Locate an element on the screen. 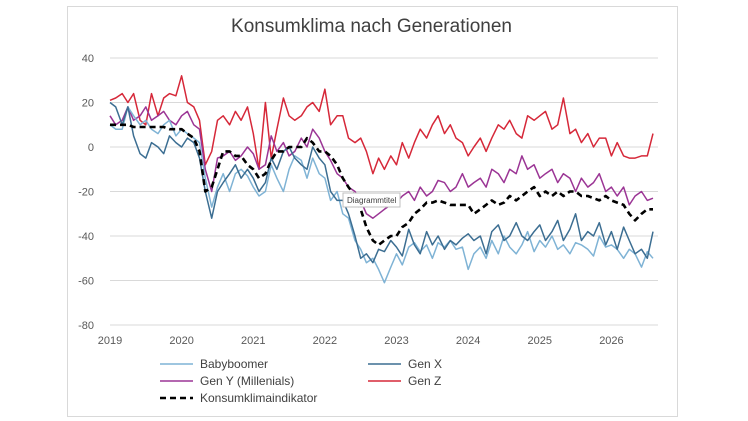 The height and width of the screenshot is (421, 748). legend-label-genz: Gen Z is located at coordinates (424, 381).